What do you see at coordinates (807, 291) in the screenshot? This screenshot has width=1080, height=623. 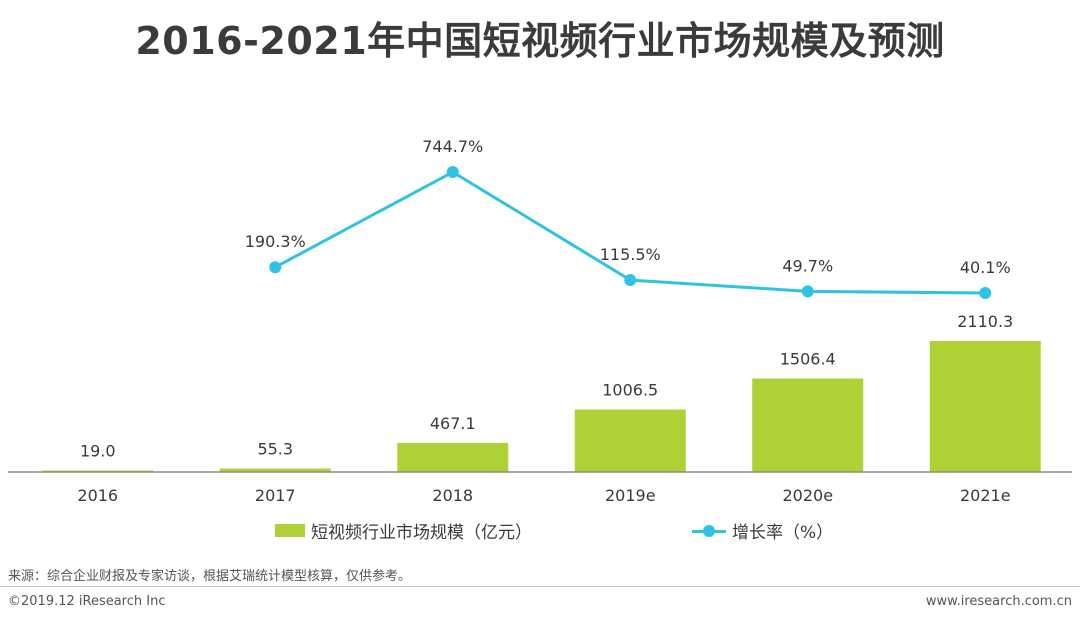 I see `growth-point-2020e` at bounding box center [807, 291].